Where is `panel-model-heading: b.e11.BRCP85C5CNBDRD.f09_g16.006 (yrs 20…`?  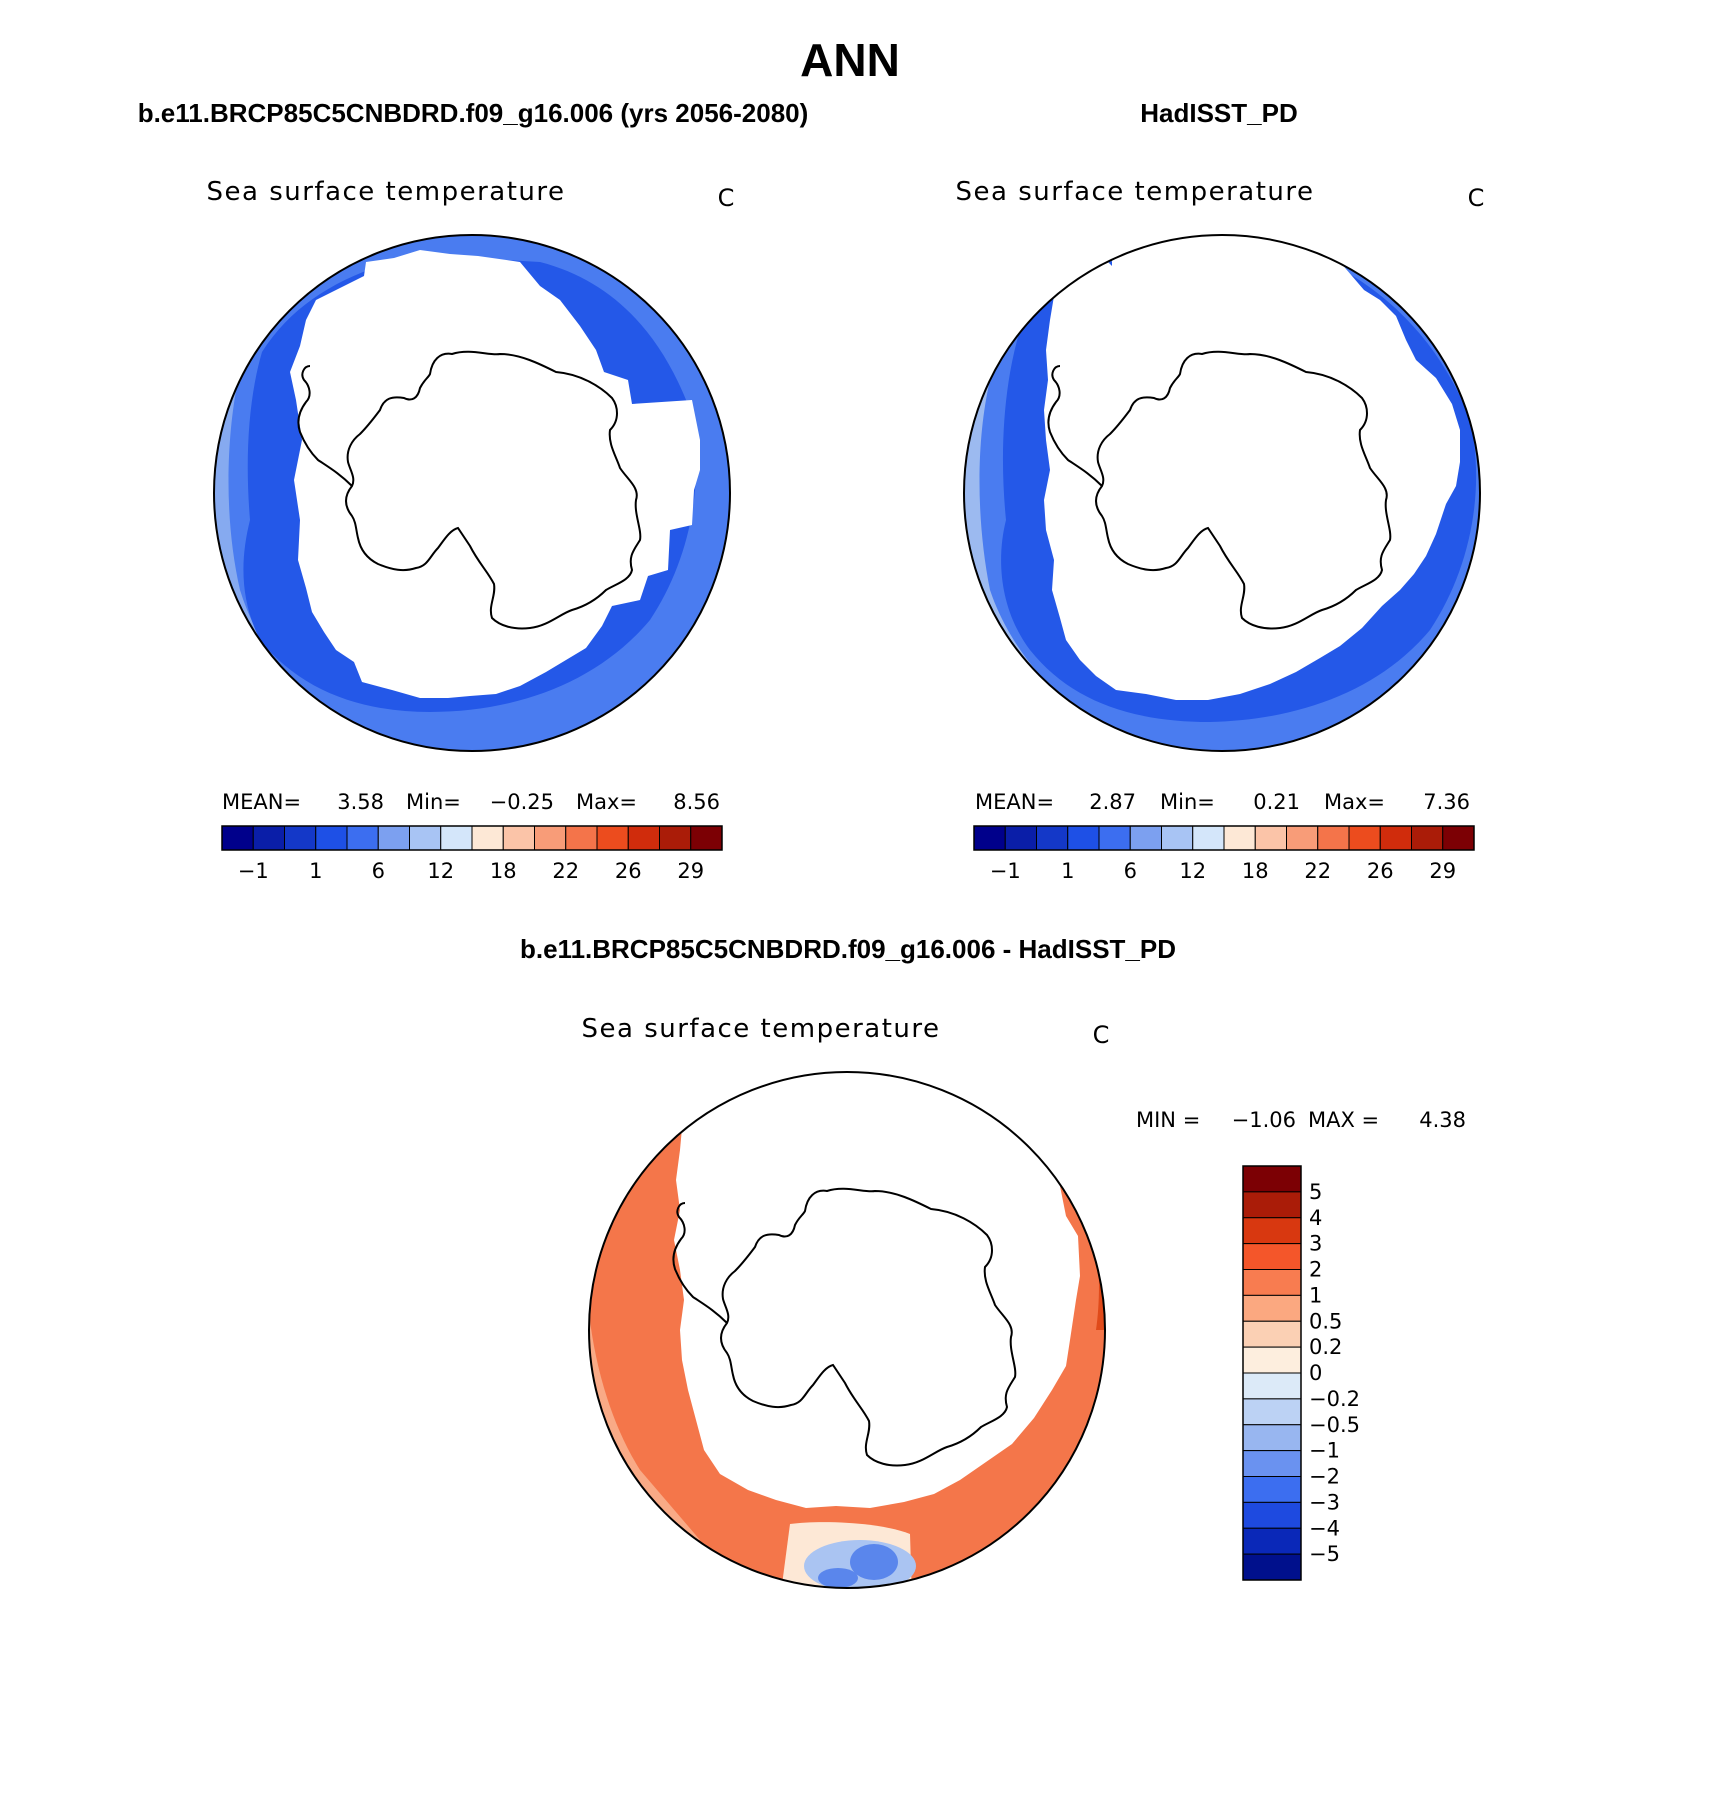
panel-model-heading: b.e11.BRCP85C5CNBDRD.f09_g16.006 (yrs 20… is located at coordinates (473, 113).